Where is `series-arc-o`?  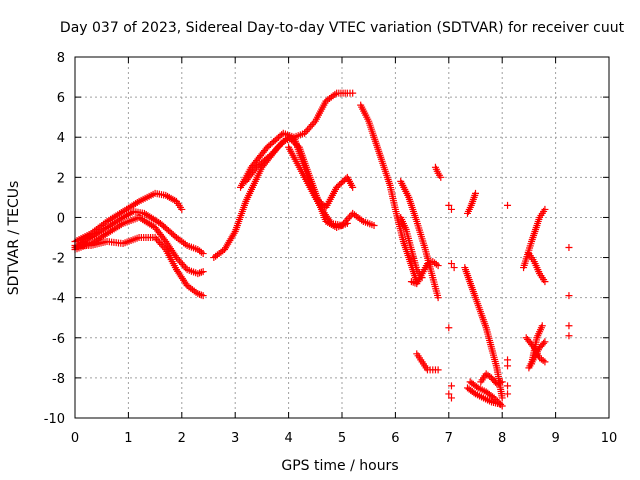
series-arc-o is located at coordinates (483, 333).